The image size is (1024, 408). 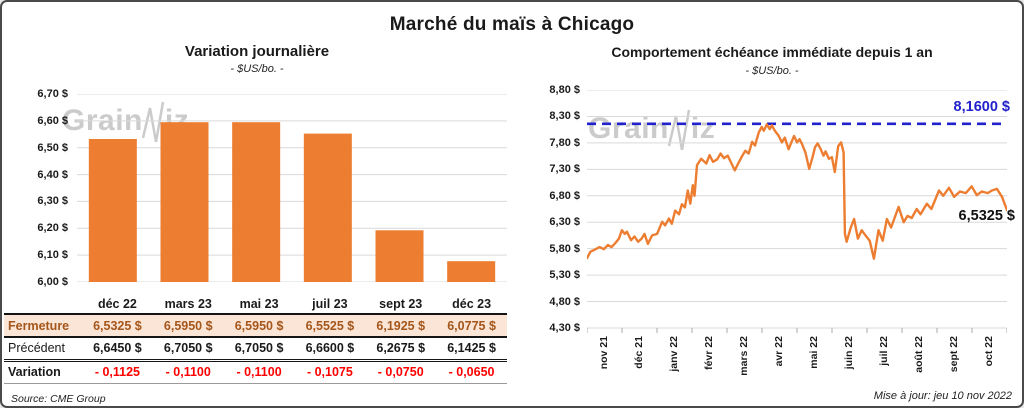 What do you see at coordinates (39, 325) in the screenshot?
I see `row-label: Fermeture` at bounding box center [39, 325].